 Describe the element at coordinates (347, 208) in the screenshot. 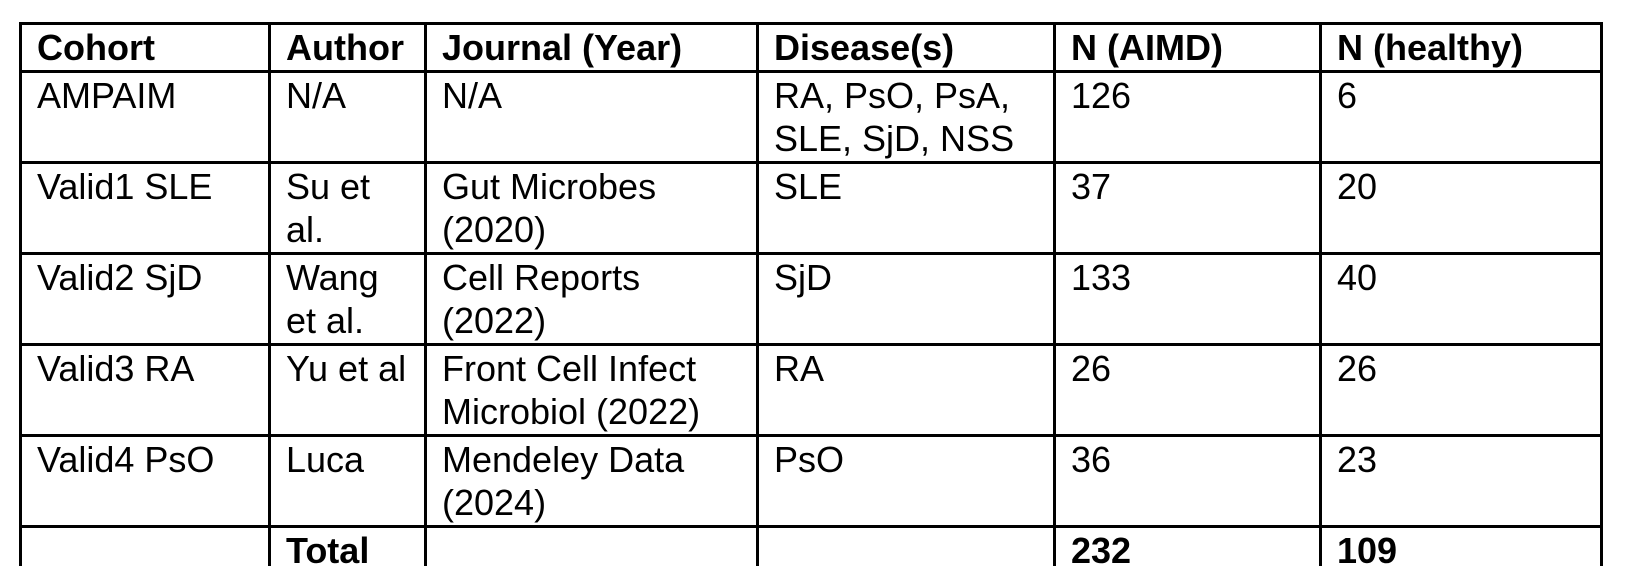

I see `cell-author: Su et al.` at that location.